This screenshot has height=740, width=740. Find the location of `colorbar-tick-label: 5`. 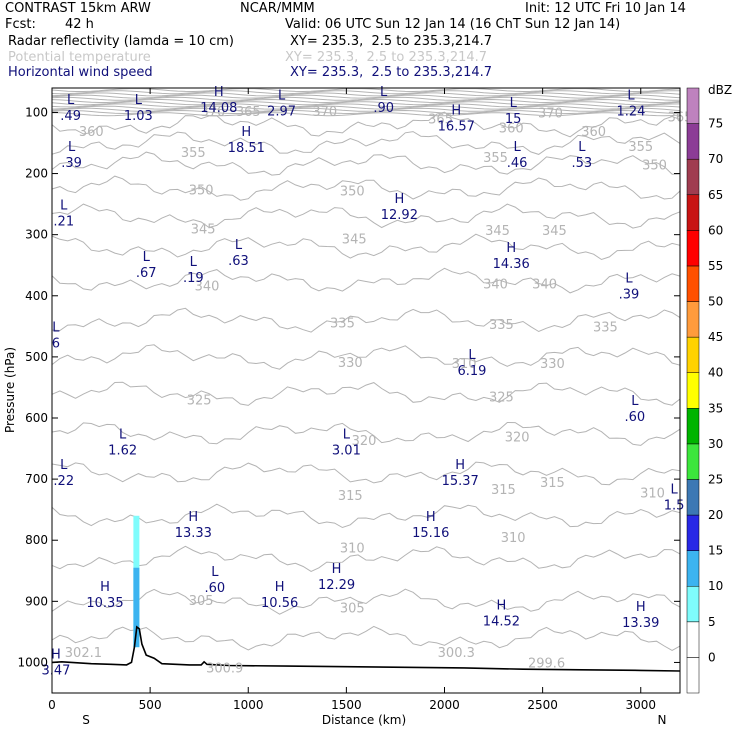

colorbar-tick-label: 5 is located at coordinates (712, 622).